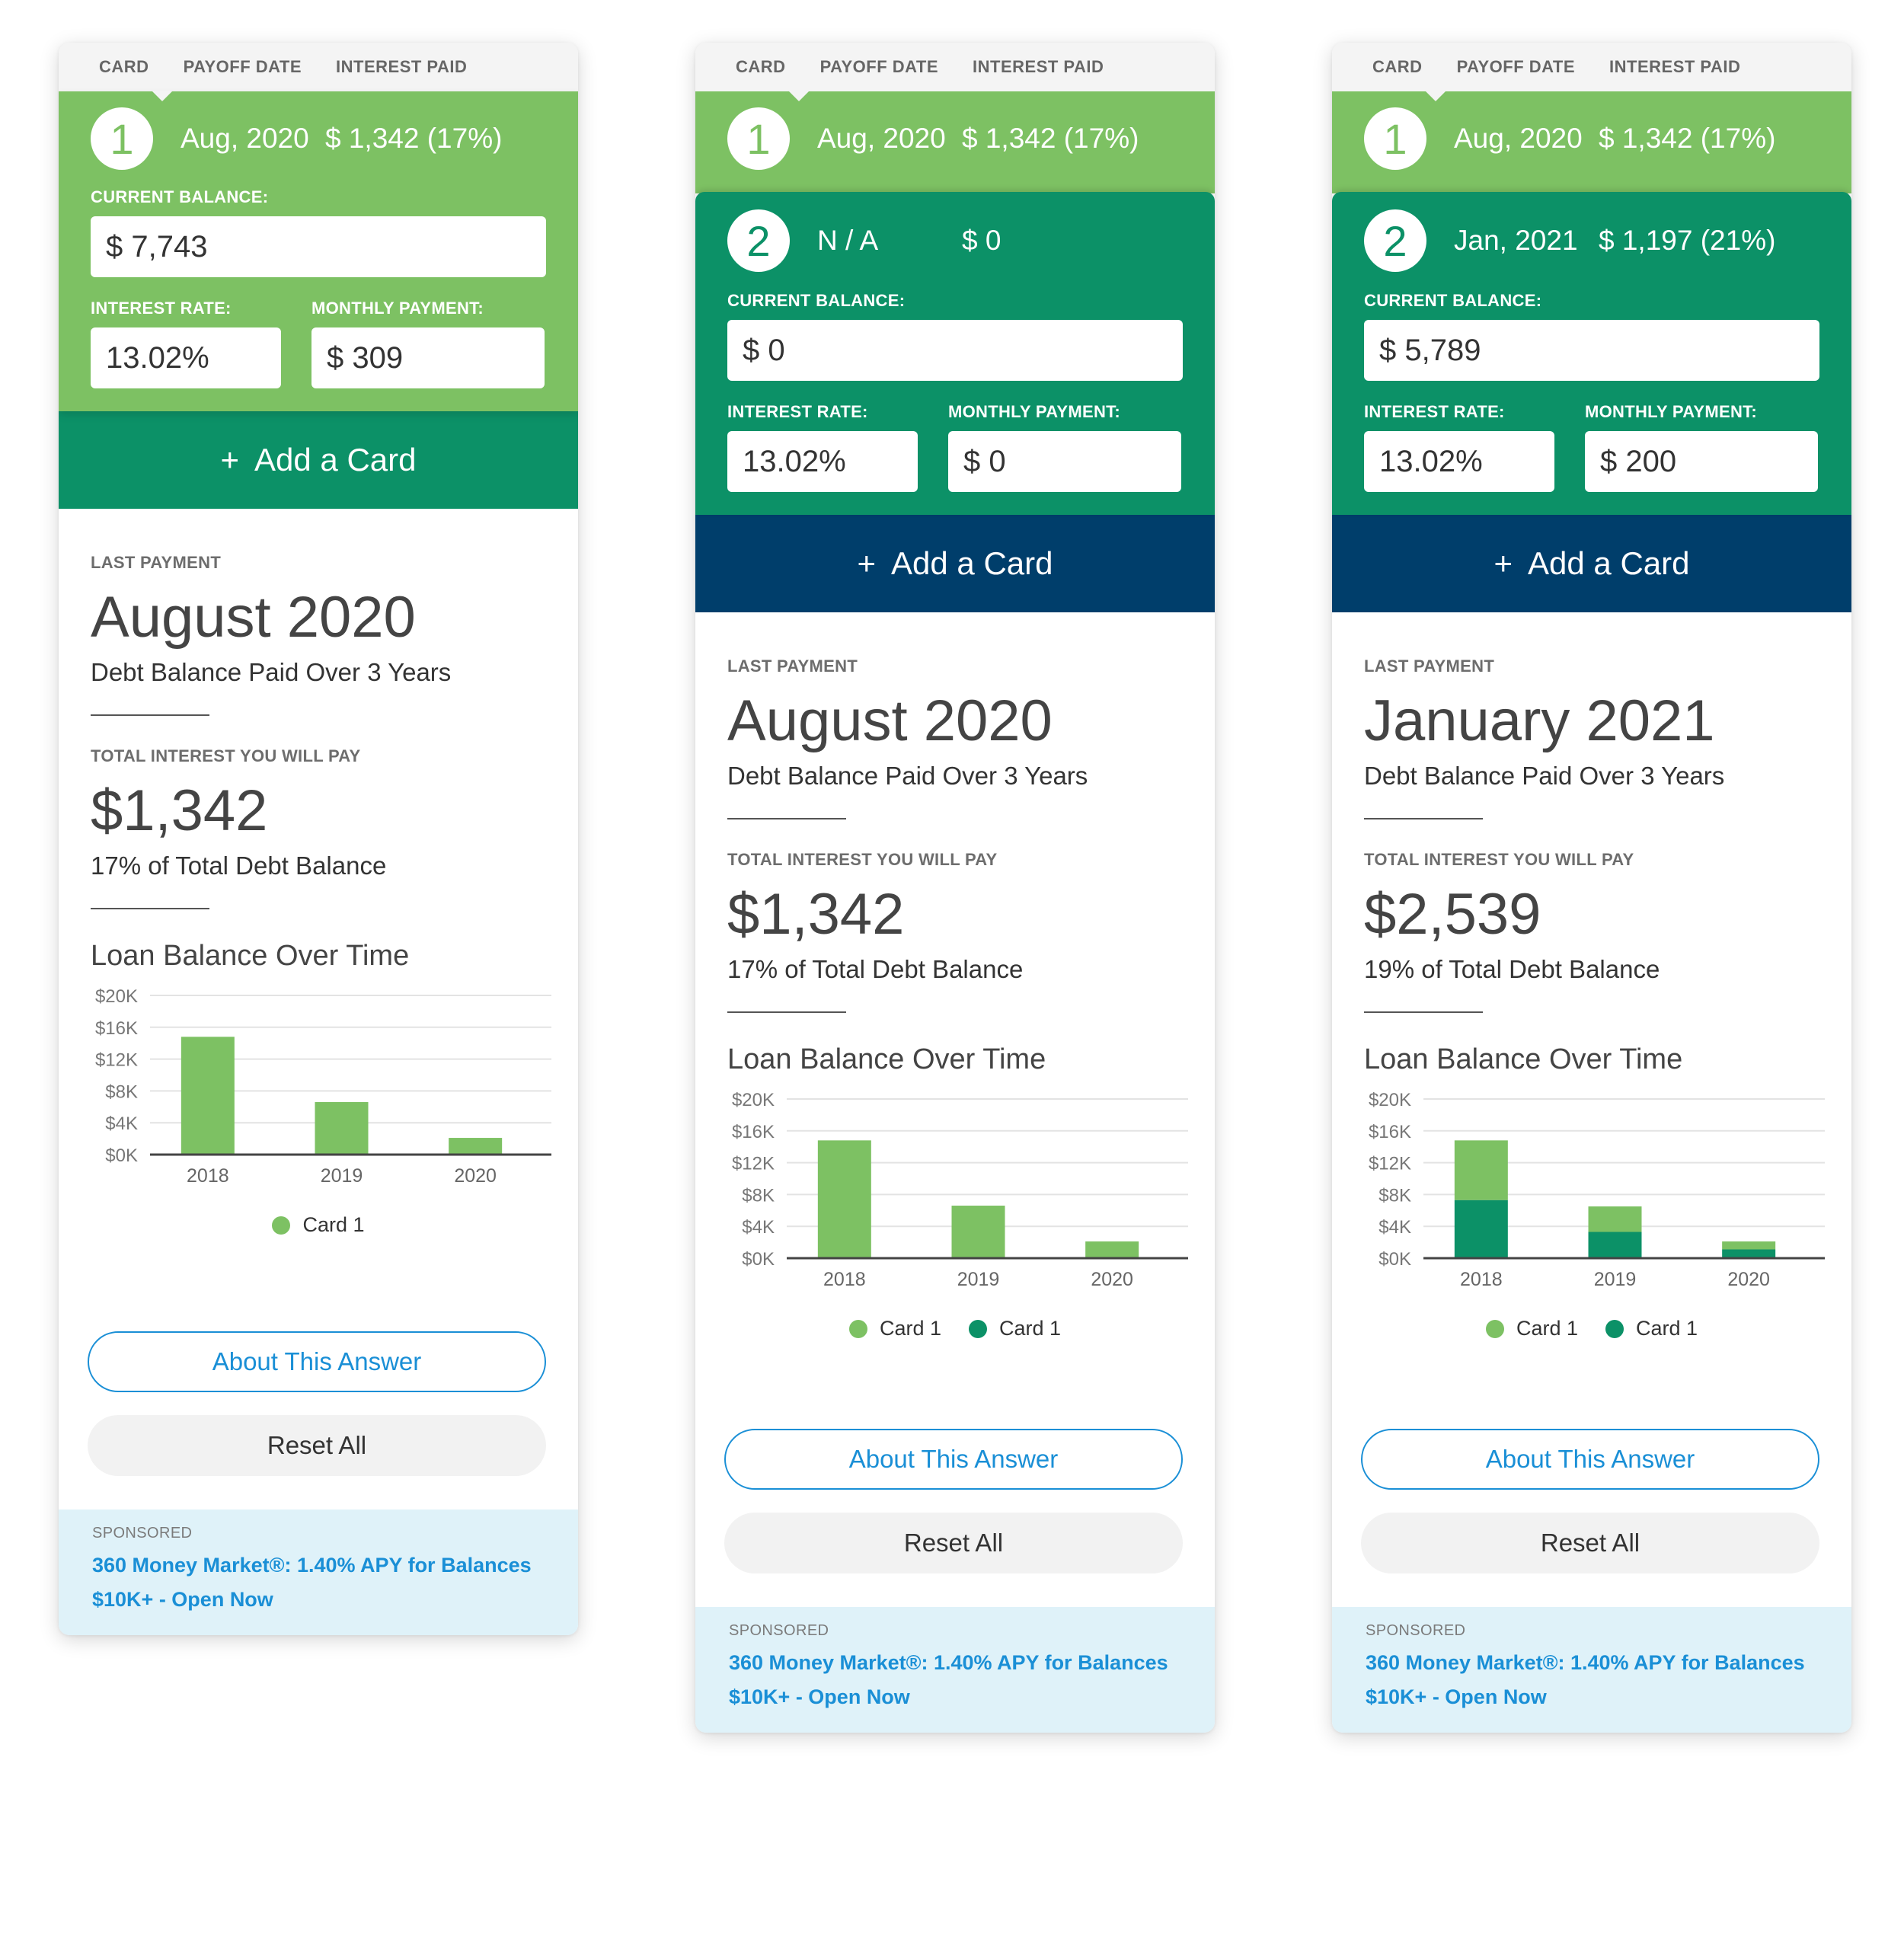 Image resolution: width=1904 pixels, height=1952 pixels. What do you see at coordinates (1616, 1279) in the screenshot?
I see `x-tick-label: 2019` at bounding box center [1616, 1279].